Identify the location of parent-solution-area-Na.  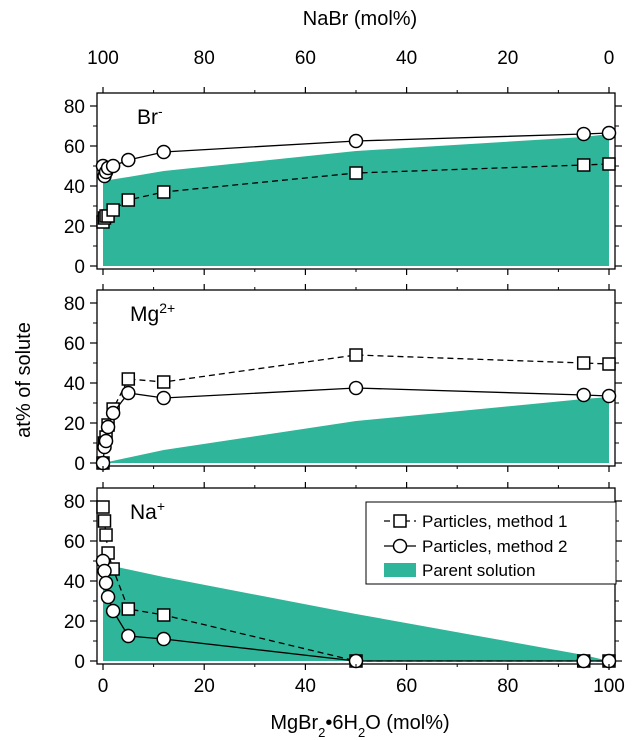
(356, 612).